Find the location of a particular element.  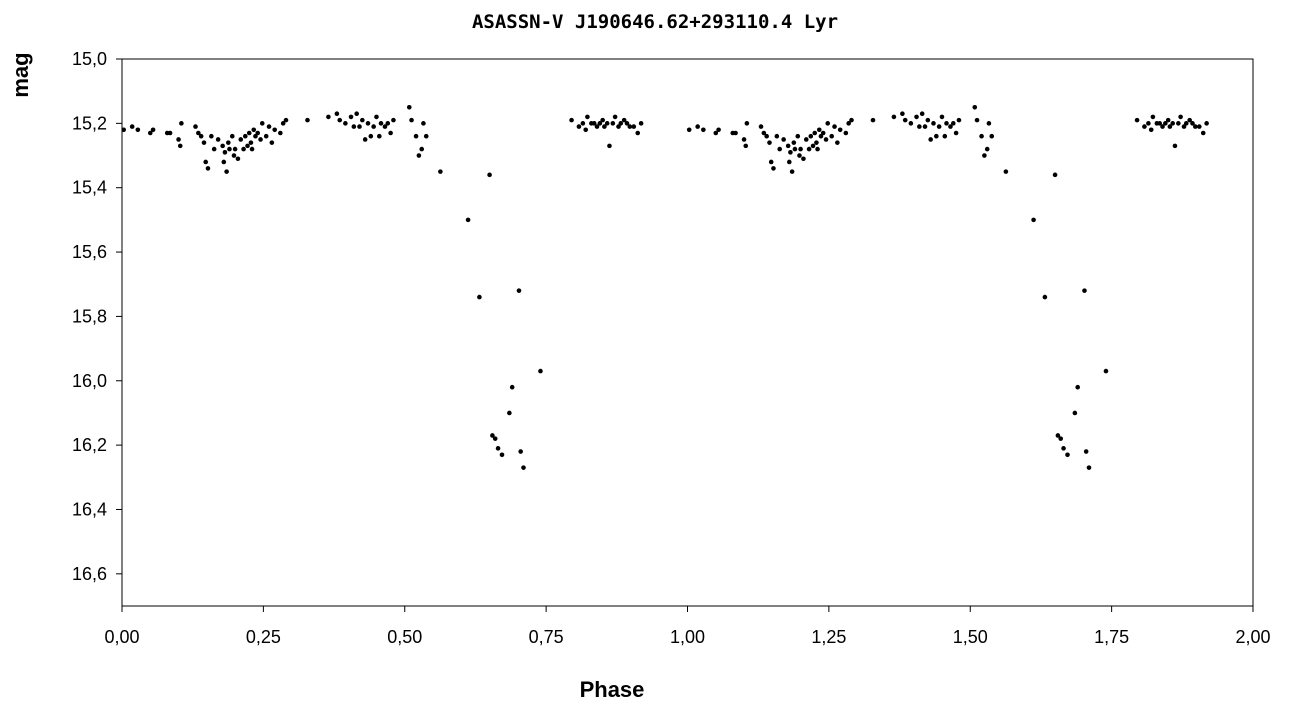

y-tick-label: 16,0 is located at coordinates (89, 381).